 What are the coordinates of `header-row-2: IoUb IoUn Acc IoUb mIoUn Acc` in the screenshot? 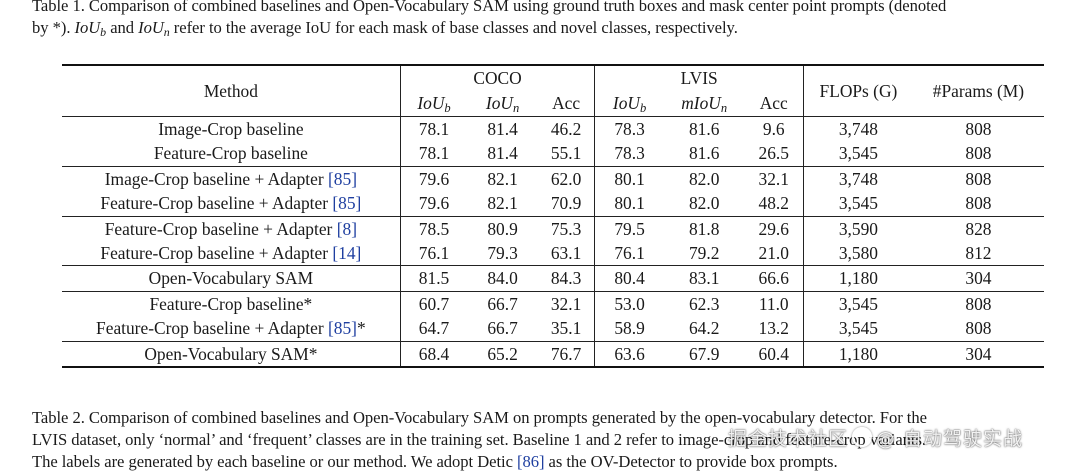 It's located at (553, 103).